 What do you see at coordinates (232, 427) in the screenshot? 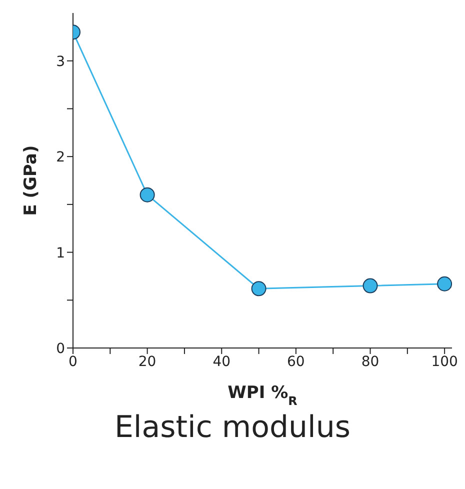
I see `text: Elastic modulus` at bounding box center [232, 427].